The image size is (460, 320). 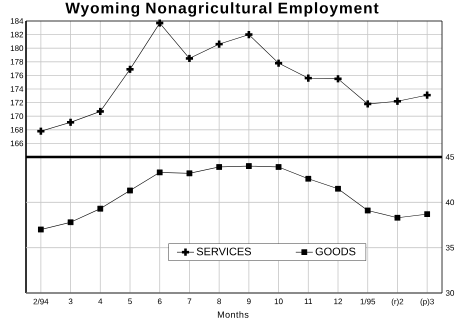 I want to click on legend-label: GOODS, so click(x=336, y=252).